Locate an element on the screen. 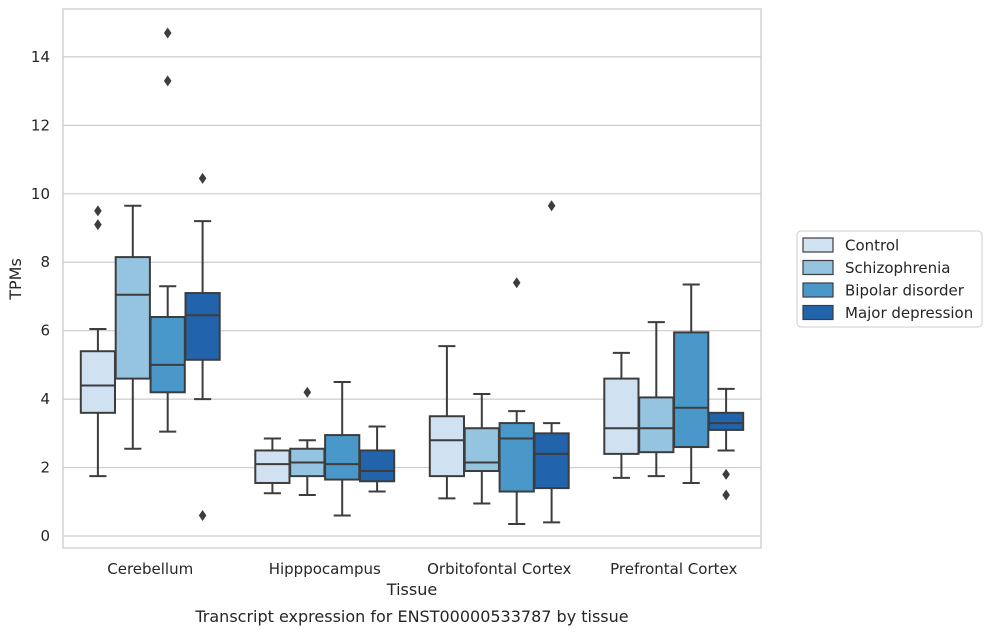  y-axis-title: TPMs is located at coordinates (15, 279).